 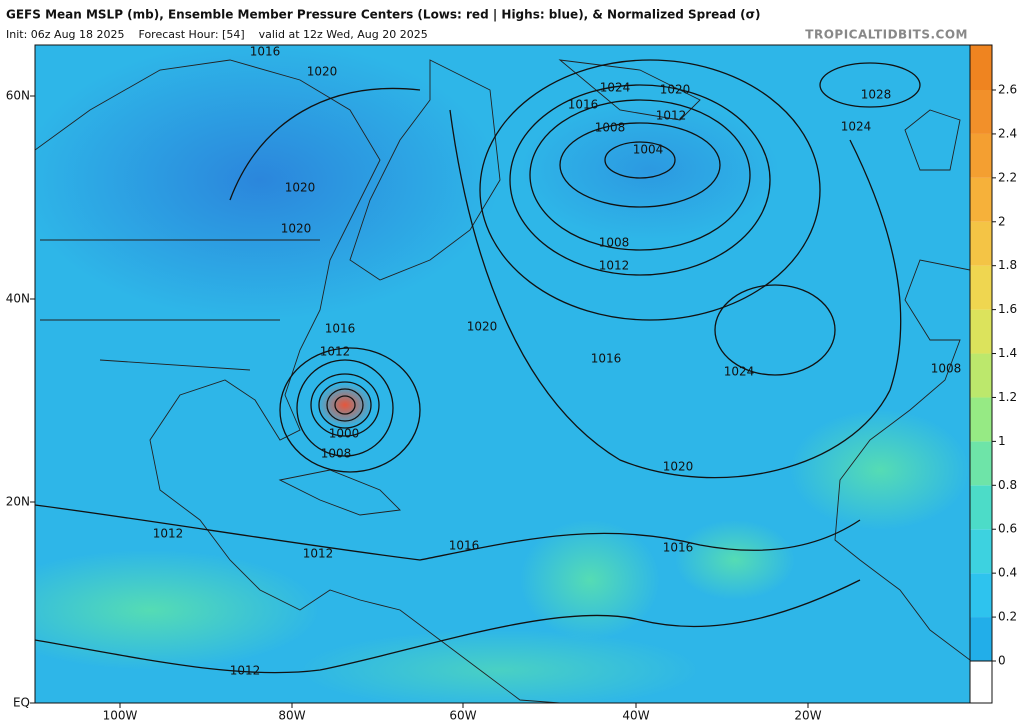 I want to click on colorbar-tick-label: 1, so click(x=1002, y=441).